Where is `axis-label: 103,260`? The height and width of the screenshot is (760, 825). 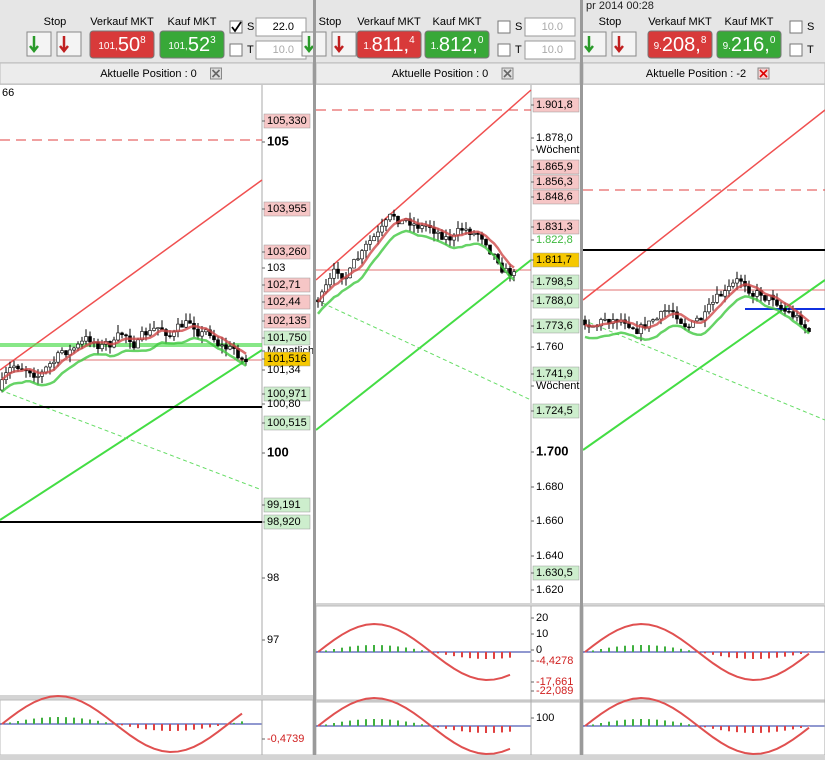
axis-label: 103,260 is located at coordinates (287, 252).